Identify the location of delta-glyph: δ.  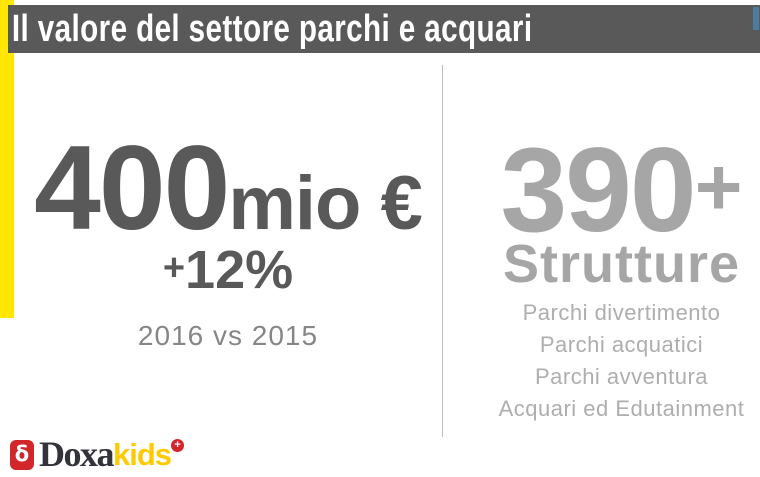
(22, 453).